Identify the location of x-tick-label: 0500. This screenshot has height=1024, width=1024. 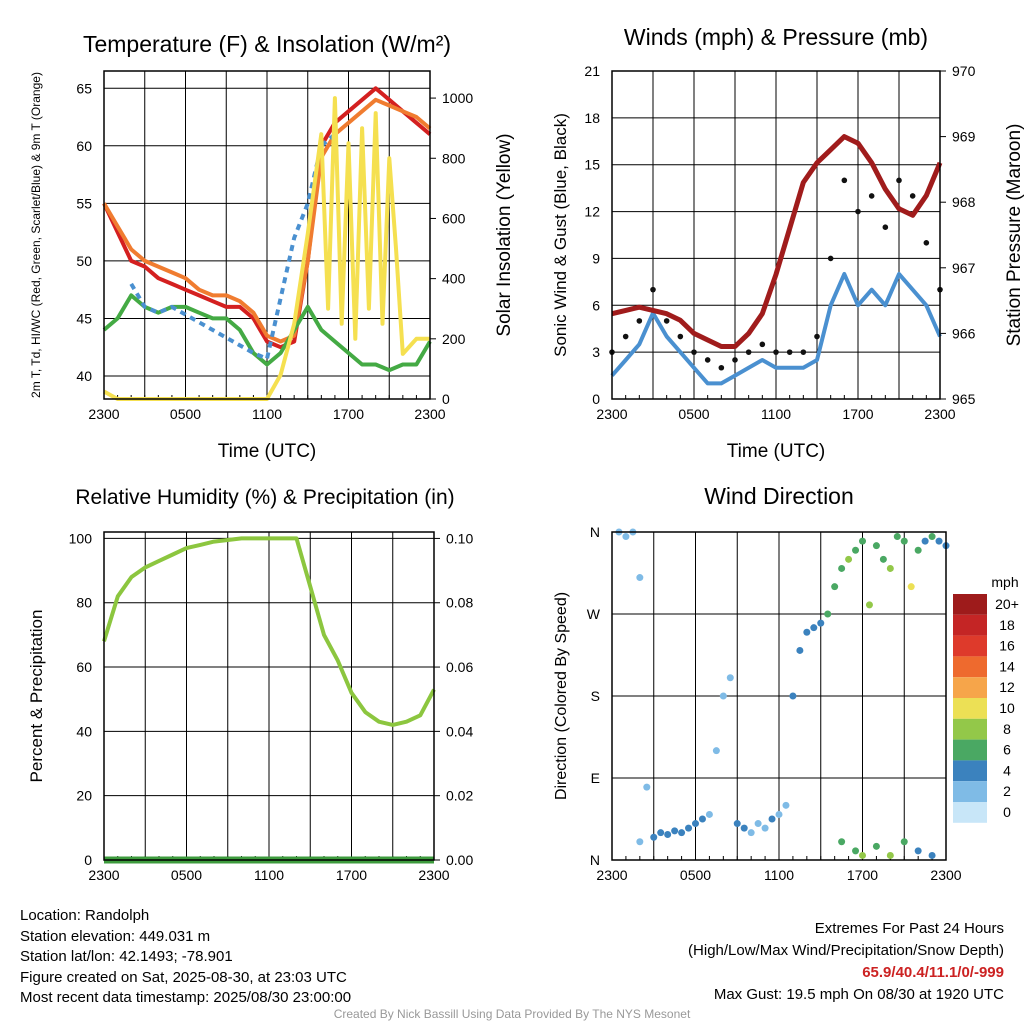
(695, 875).